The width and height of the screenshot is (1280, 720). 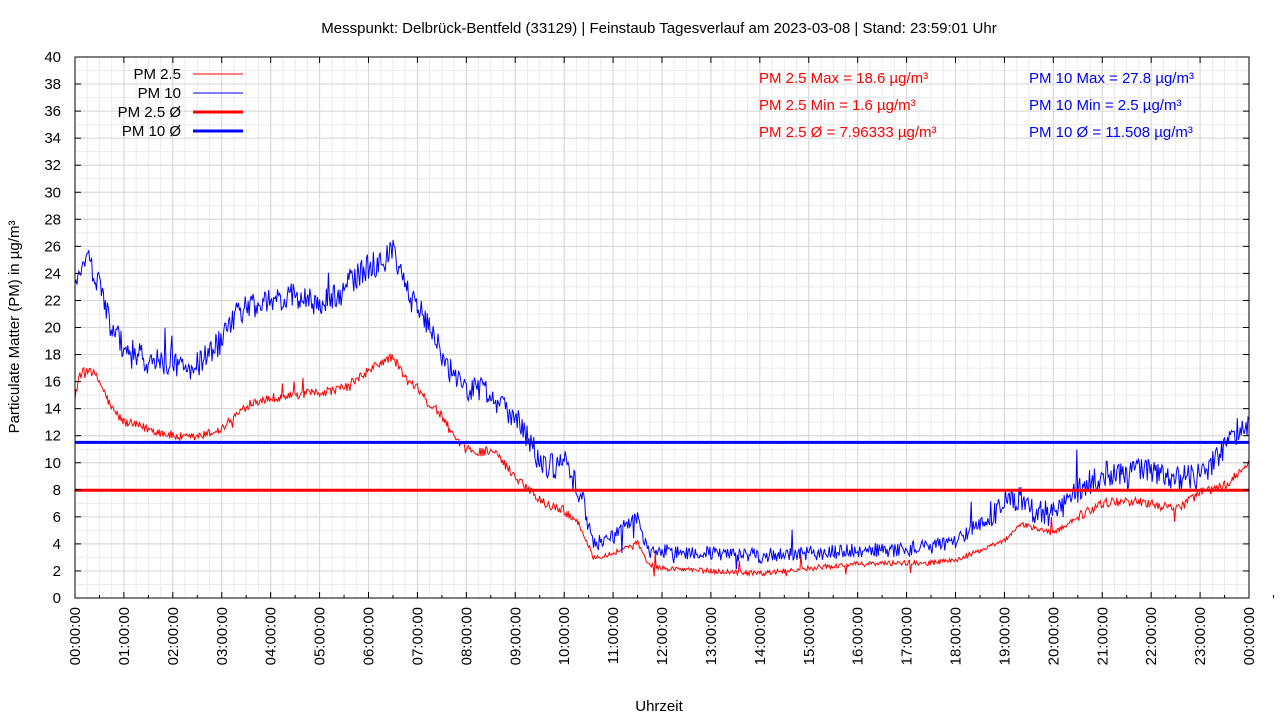 I want to click on x-axis-label: Uhrzeit, so click(x=659, y=706).